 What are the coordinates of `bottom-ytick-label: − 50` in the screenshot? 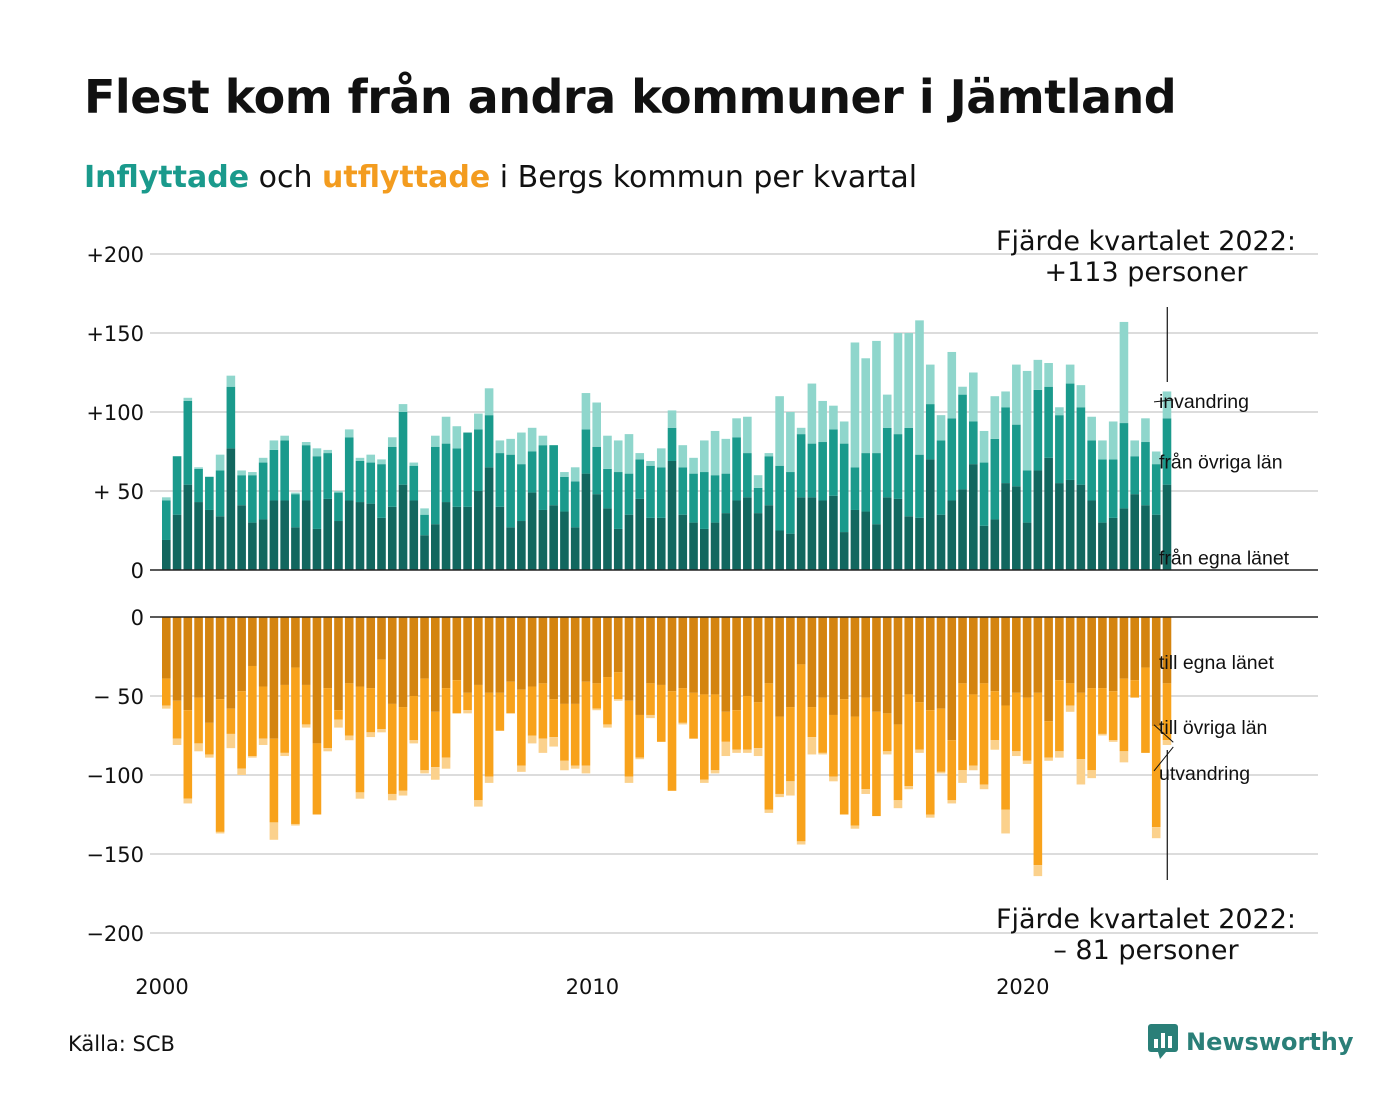 It's located at (118, 697).